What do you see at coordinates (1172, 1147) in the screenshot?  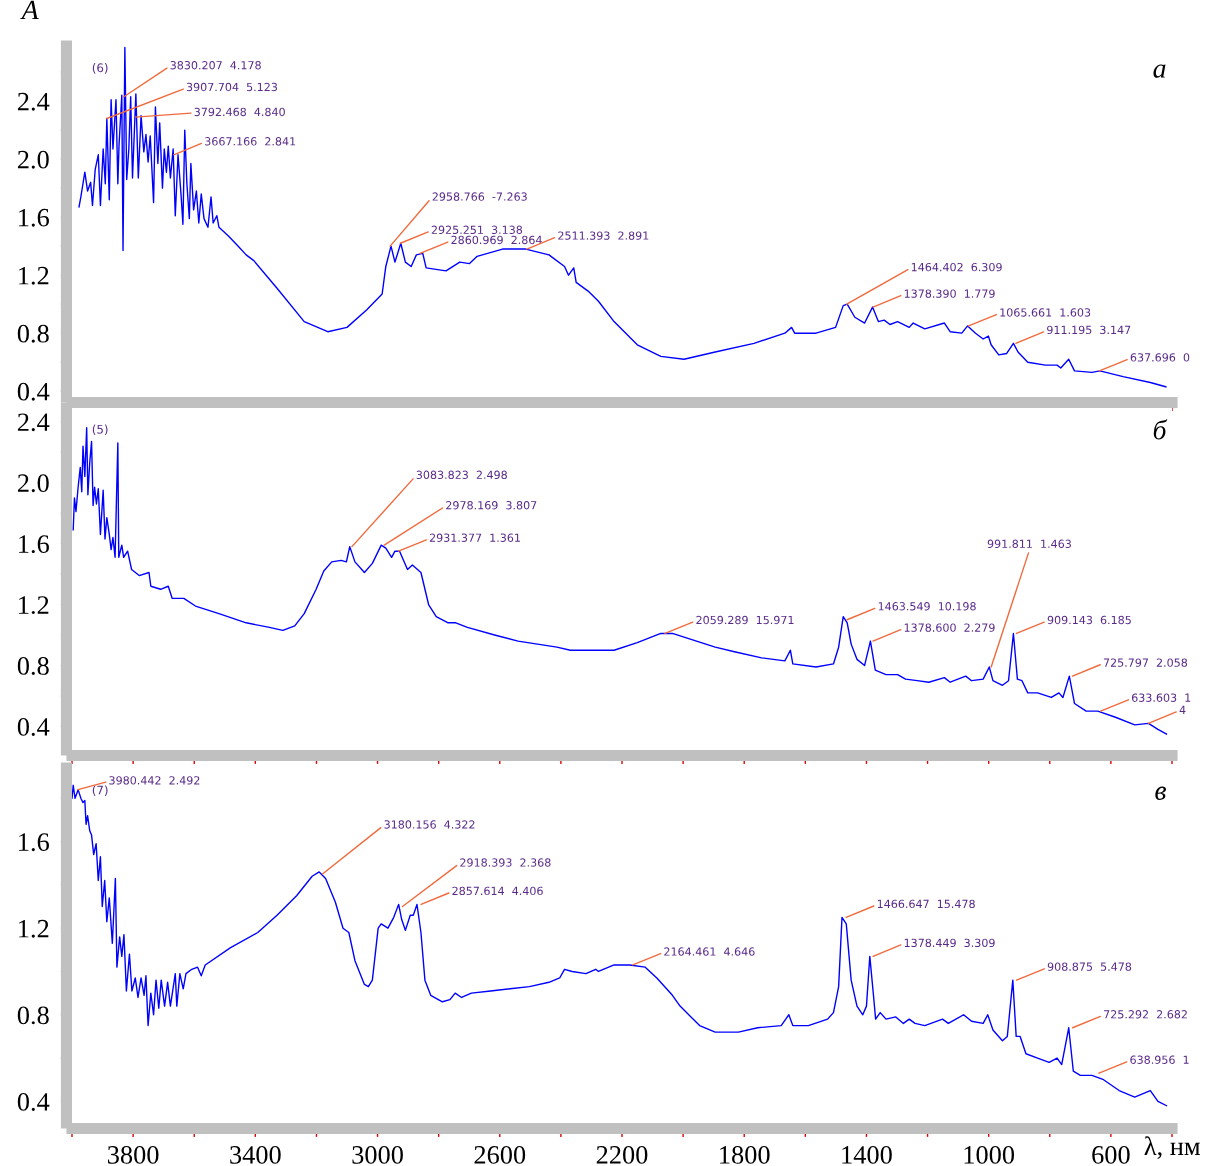 I see `x-axis-title: λ, нм` at bounding box center [1172, 1147].